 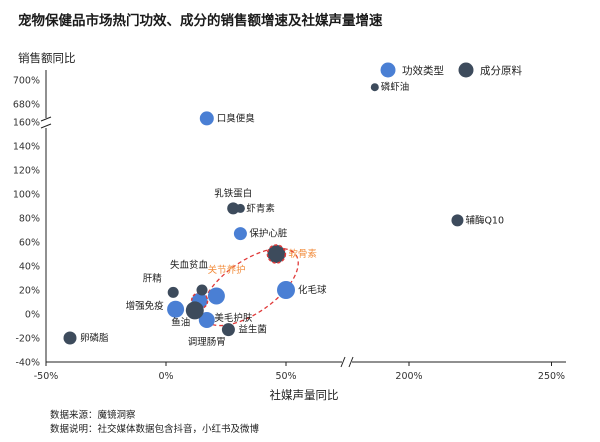 I want to click on x-axis-break-mark, so click(x=347, y=362).